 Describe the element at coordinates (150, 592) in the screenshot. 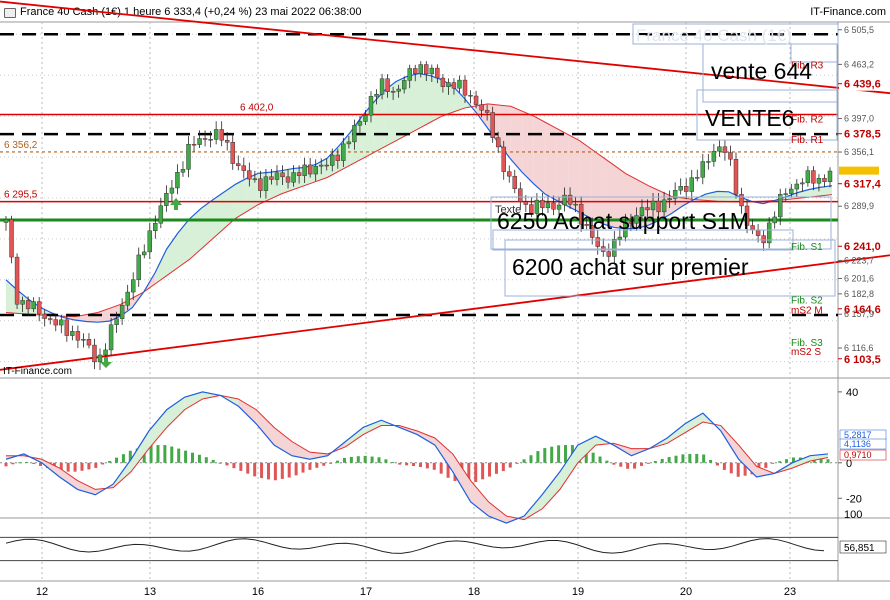

I see `x-tick-label: 13` at that location.